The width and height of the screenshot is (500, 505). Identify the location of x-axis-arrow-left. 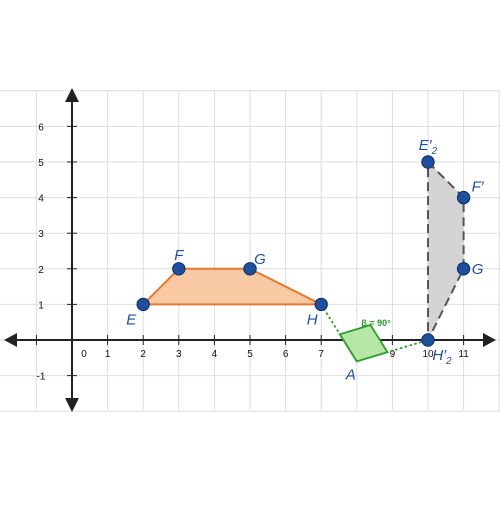
(10, 340).